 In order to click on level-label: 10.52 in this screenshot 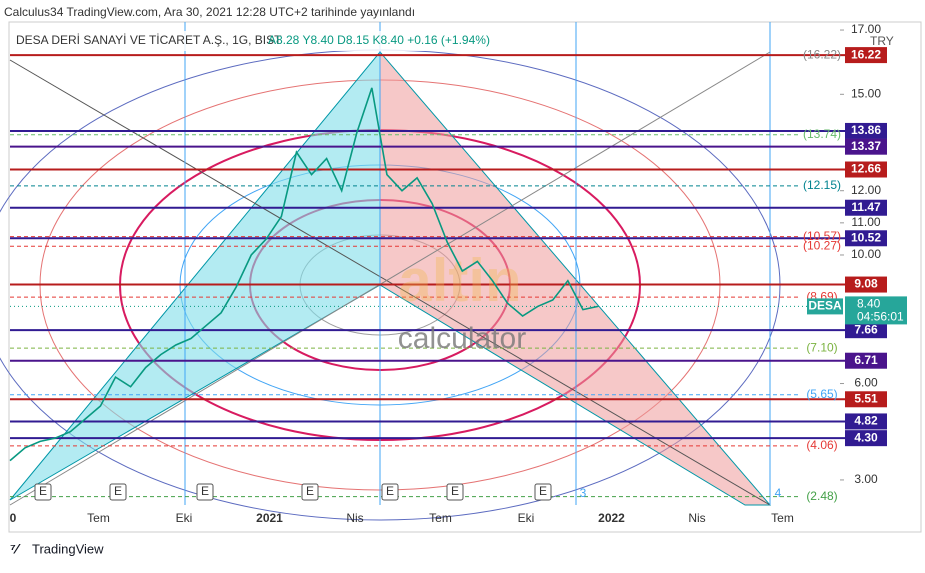, I will do `click(866, 237)`.